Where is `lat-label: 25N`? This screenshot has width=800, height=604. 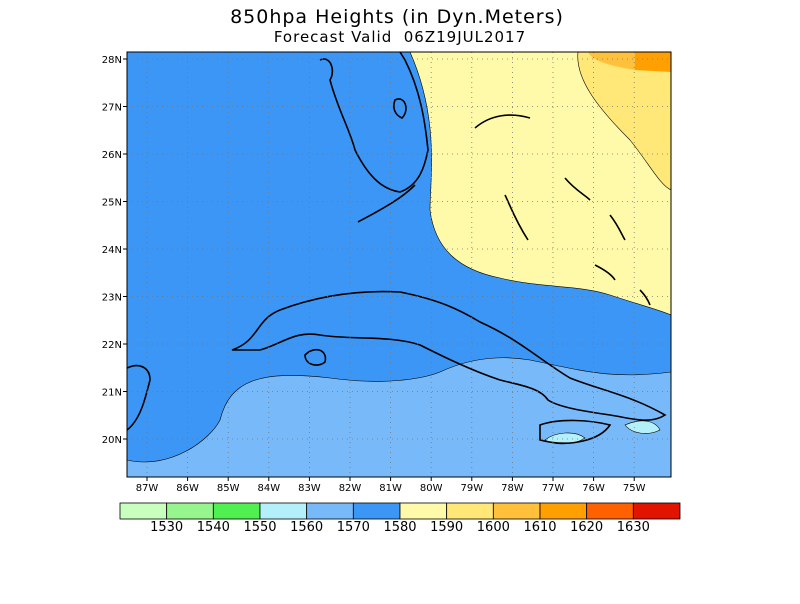 lat-label: 25N is located at coordinates (112, 203).